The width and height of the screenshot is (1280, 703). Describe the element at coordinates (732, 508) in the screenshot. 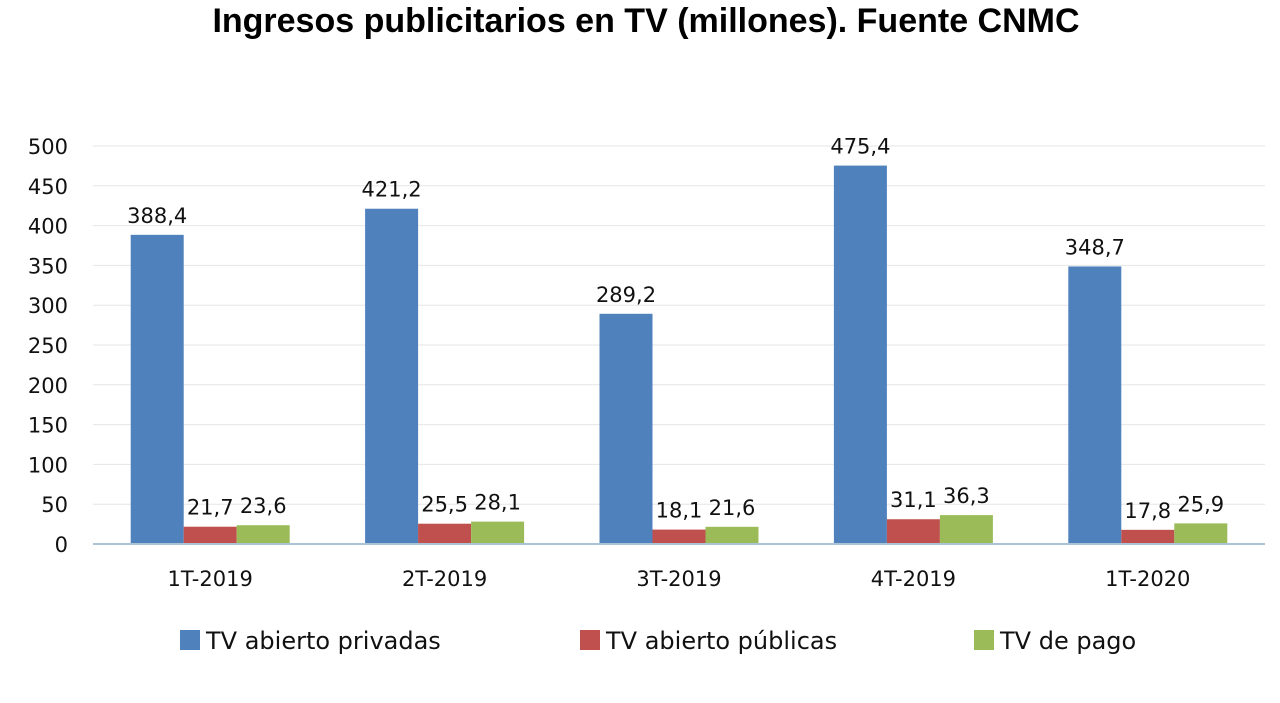

I see `data-label: 21,6` at that location.